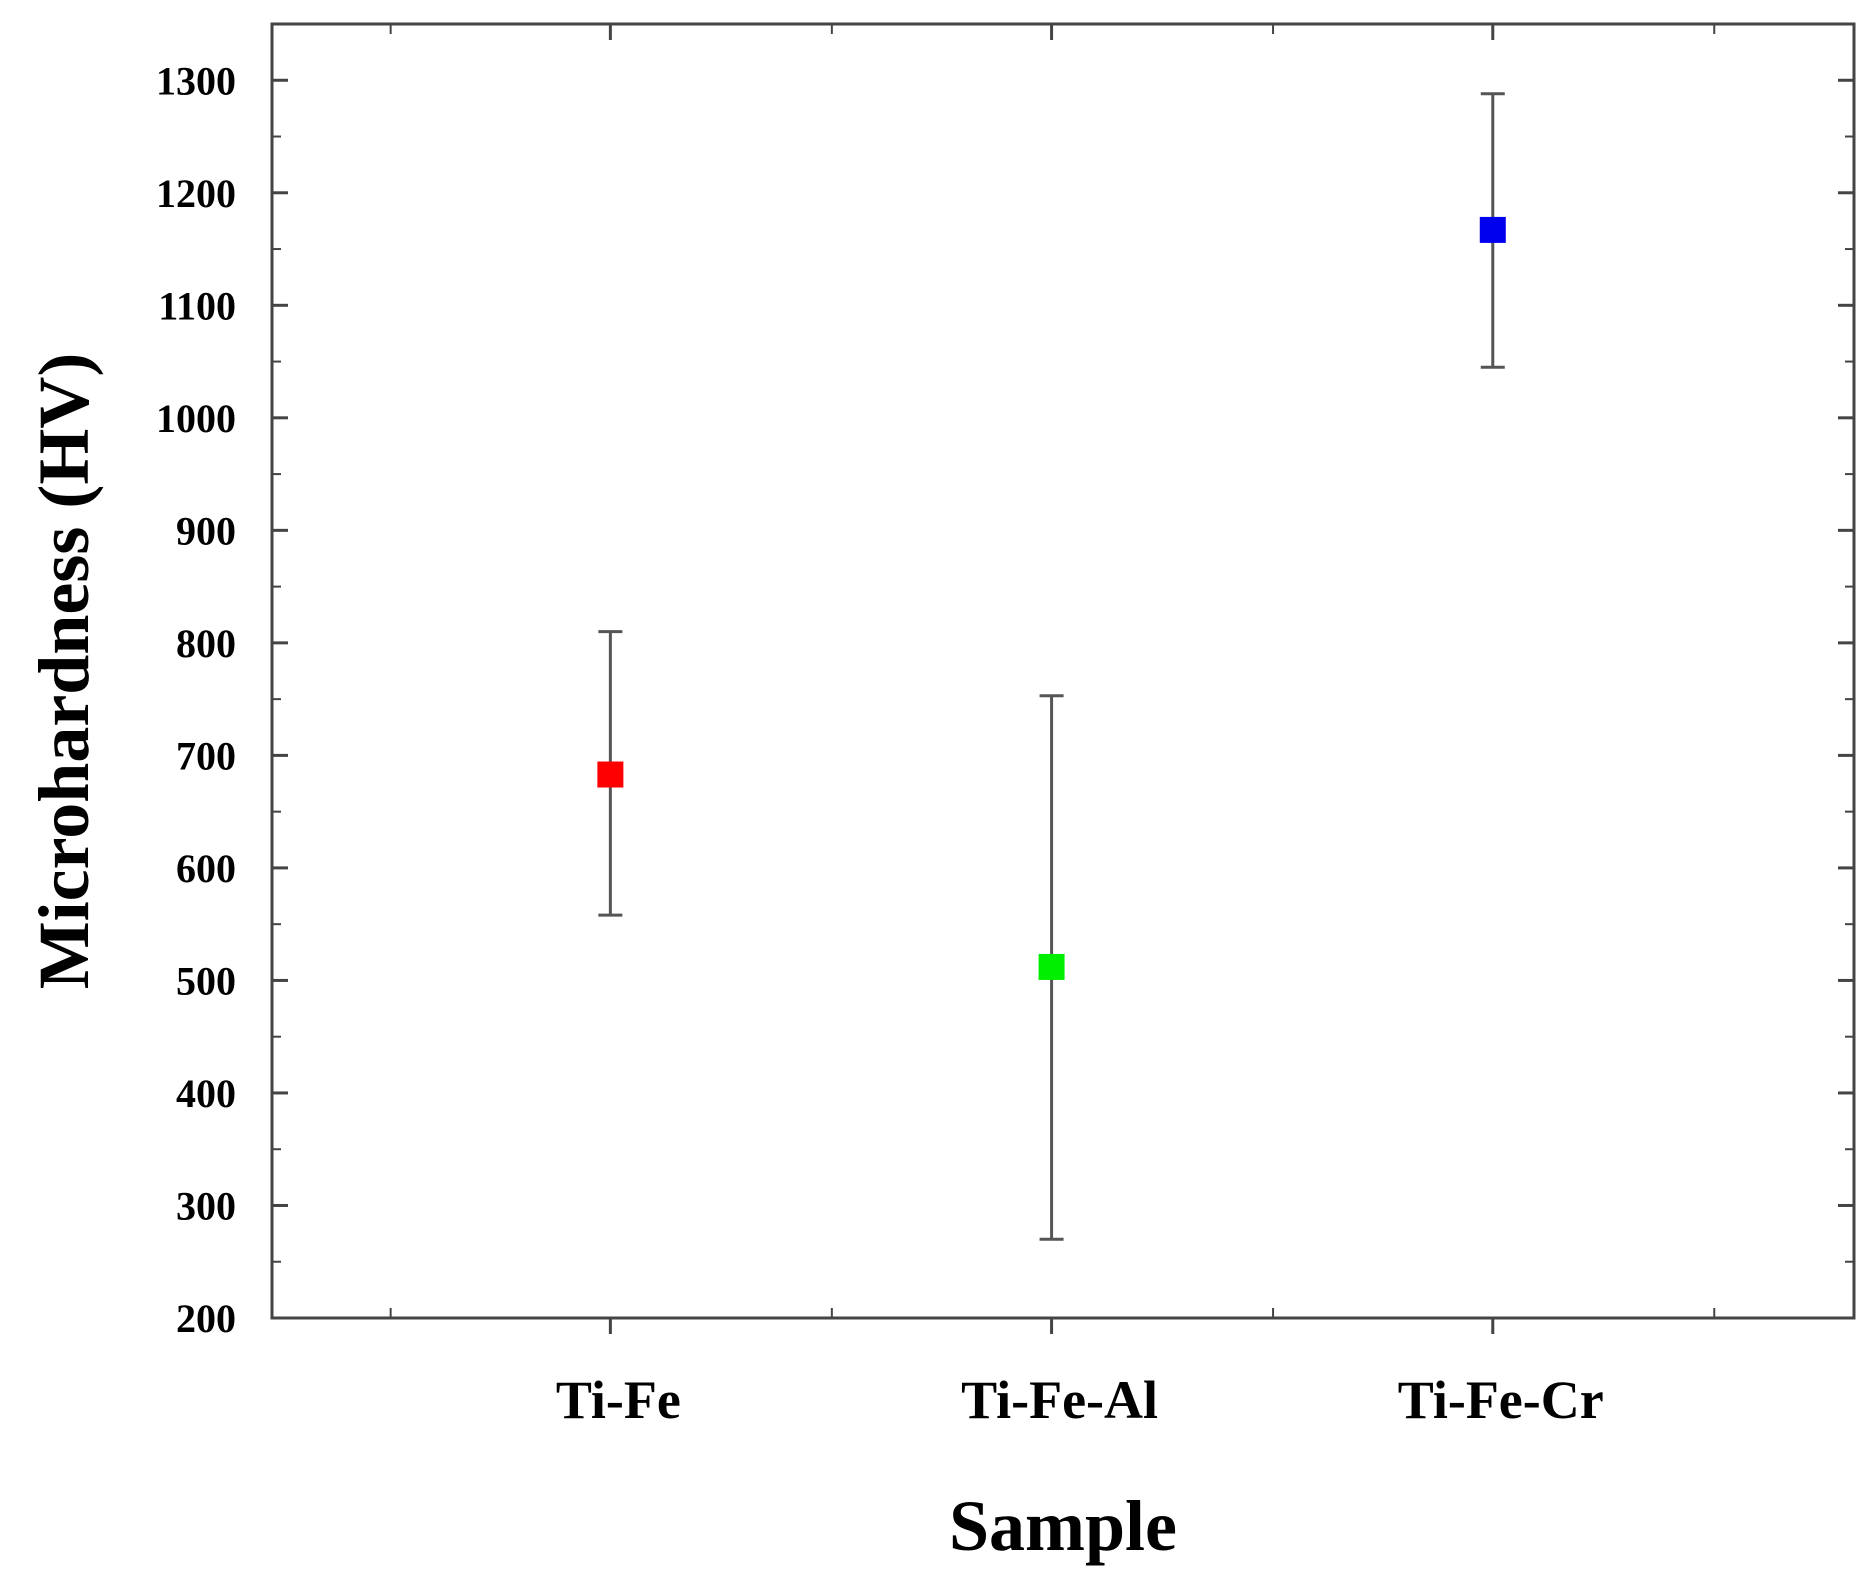  What do you see at coordinates (618, 1400) in the screenshot?
I see `x-category-label: Ti-Fe` at bounding box center [618, 1400].